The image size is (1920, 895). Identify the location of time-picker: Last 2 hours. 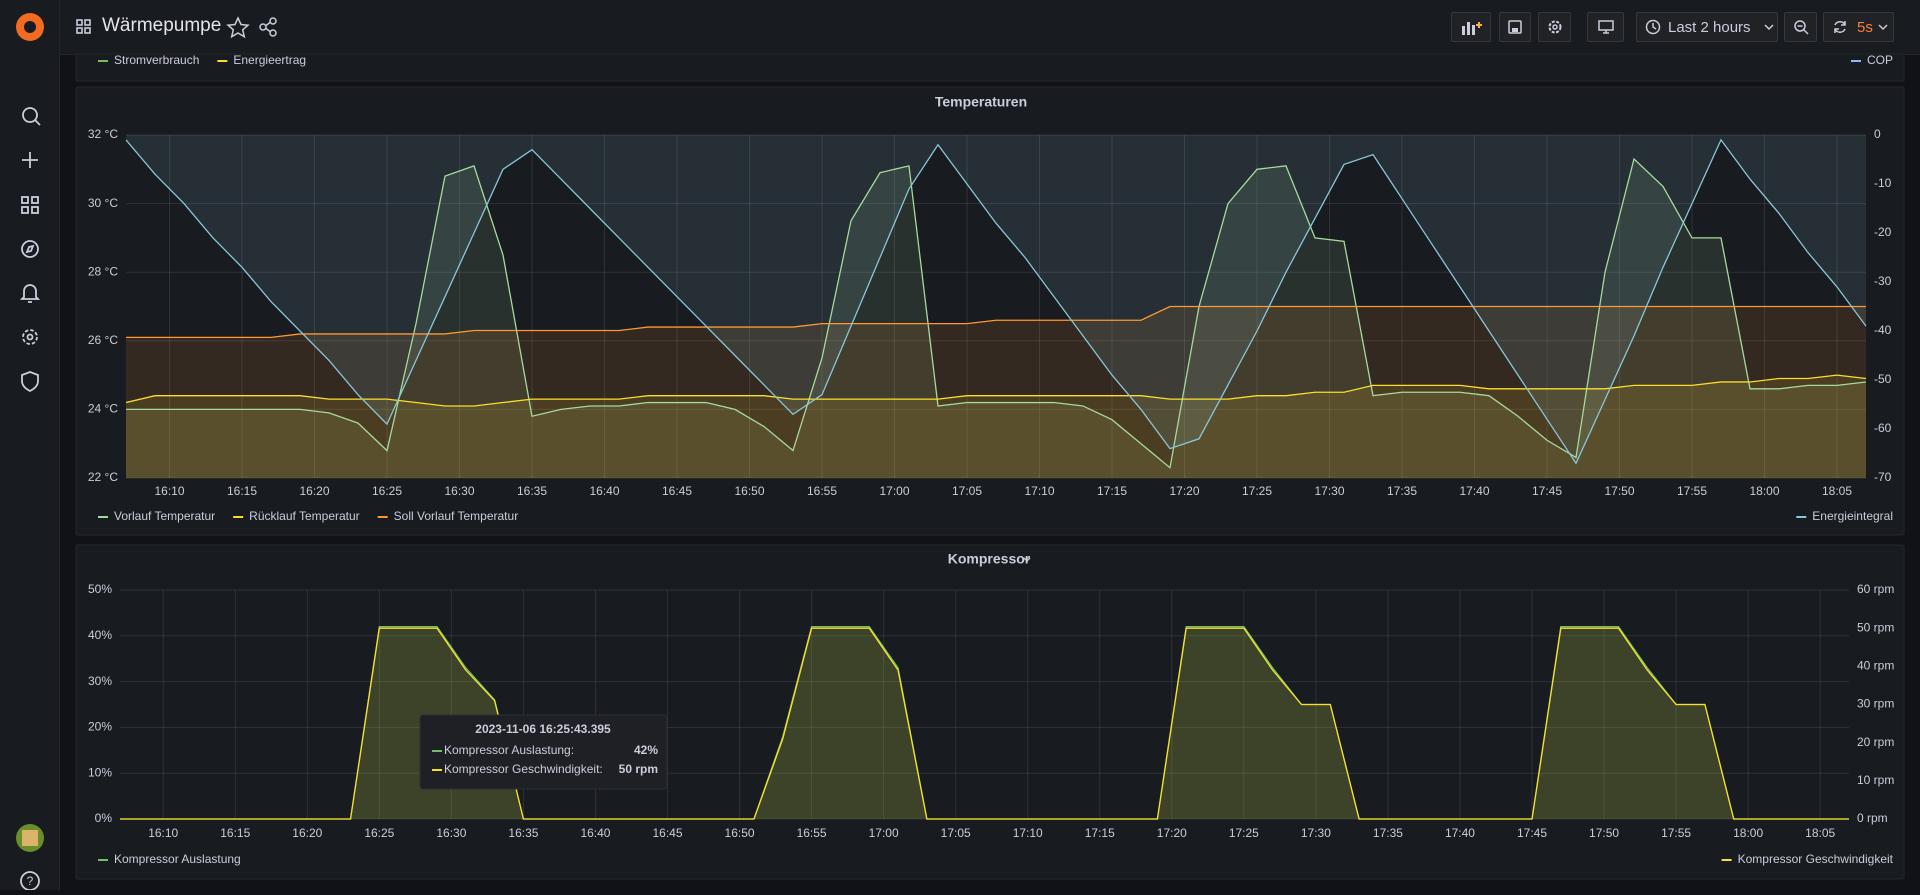
(1707, 27).